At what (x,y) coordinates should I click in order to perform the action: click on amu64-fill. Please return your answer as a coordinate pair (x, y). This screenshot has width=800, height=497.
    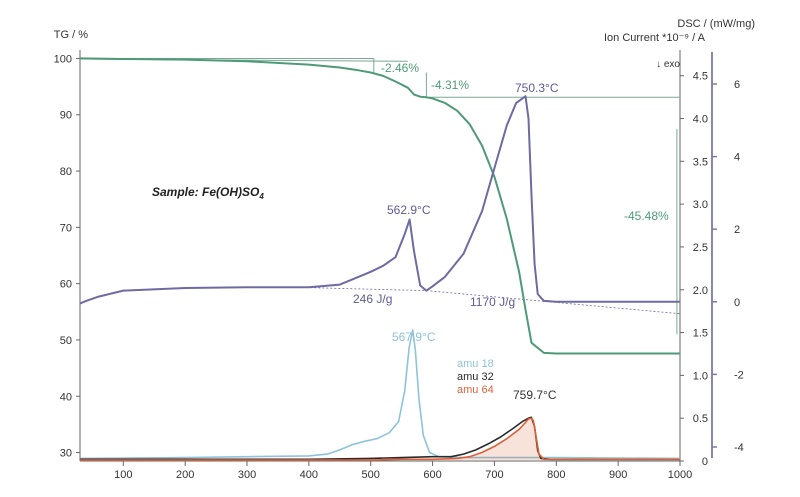
    Looking at the image, I should click on (380, 439).